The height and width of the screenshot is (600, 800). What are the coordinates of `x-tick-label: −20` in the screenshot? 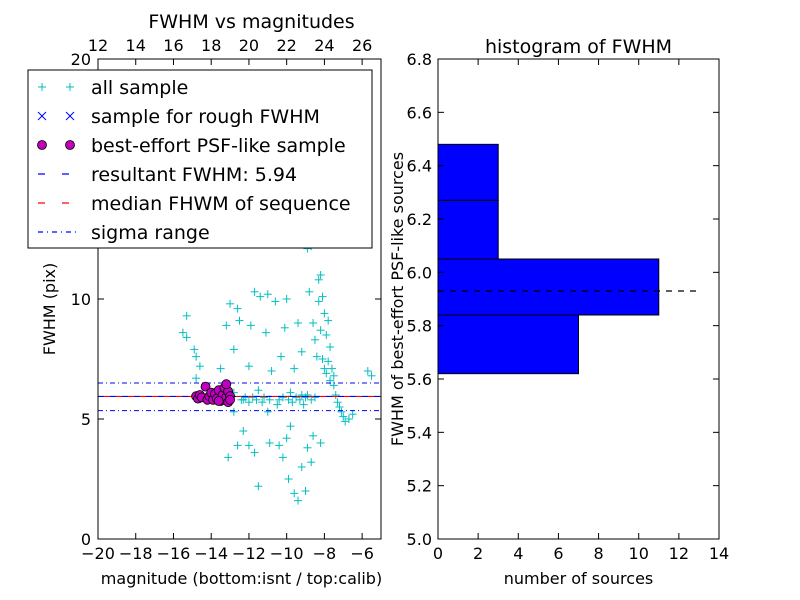 It's located at (98, 553).